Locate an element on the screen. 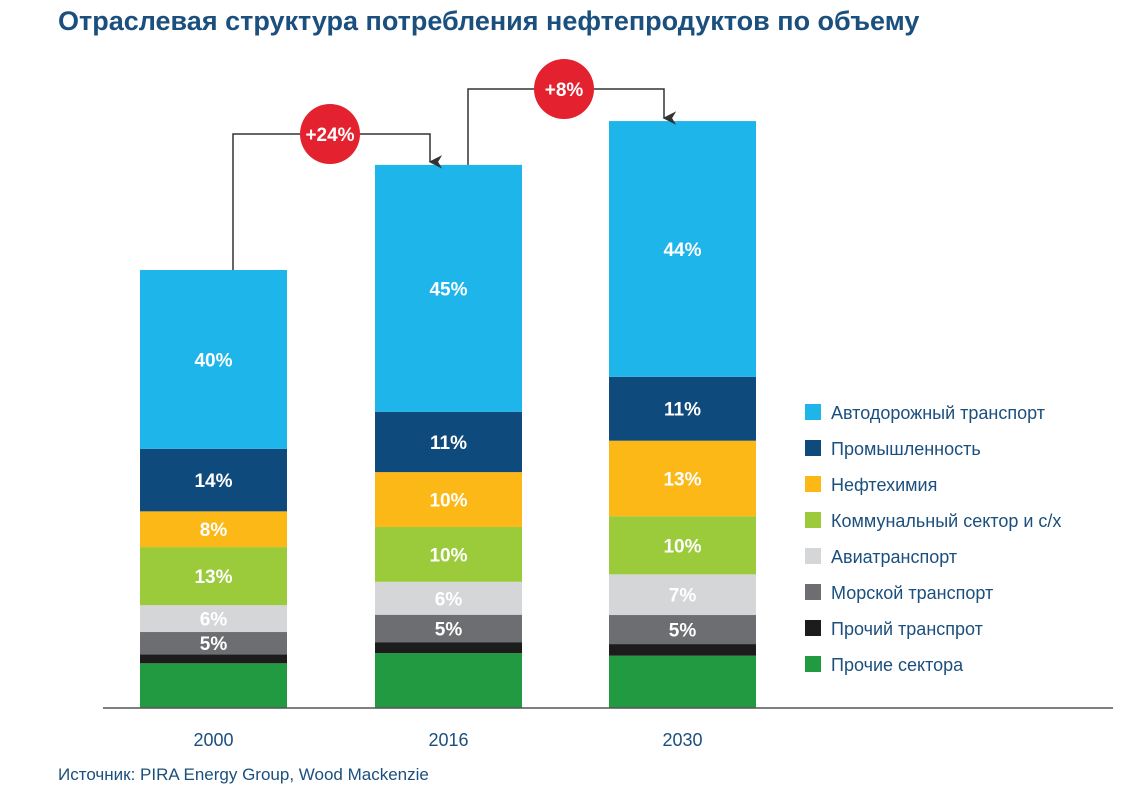 This screenshot has height=793, width=1141. data-label-2016-автодорожный-транспорт: 45% is located at coordinates (448, 289).